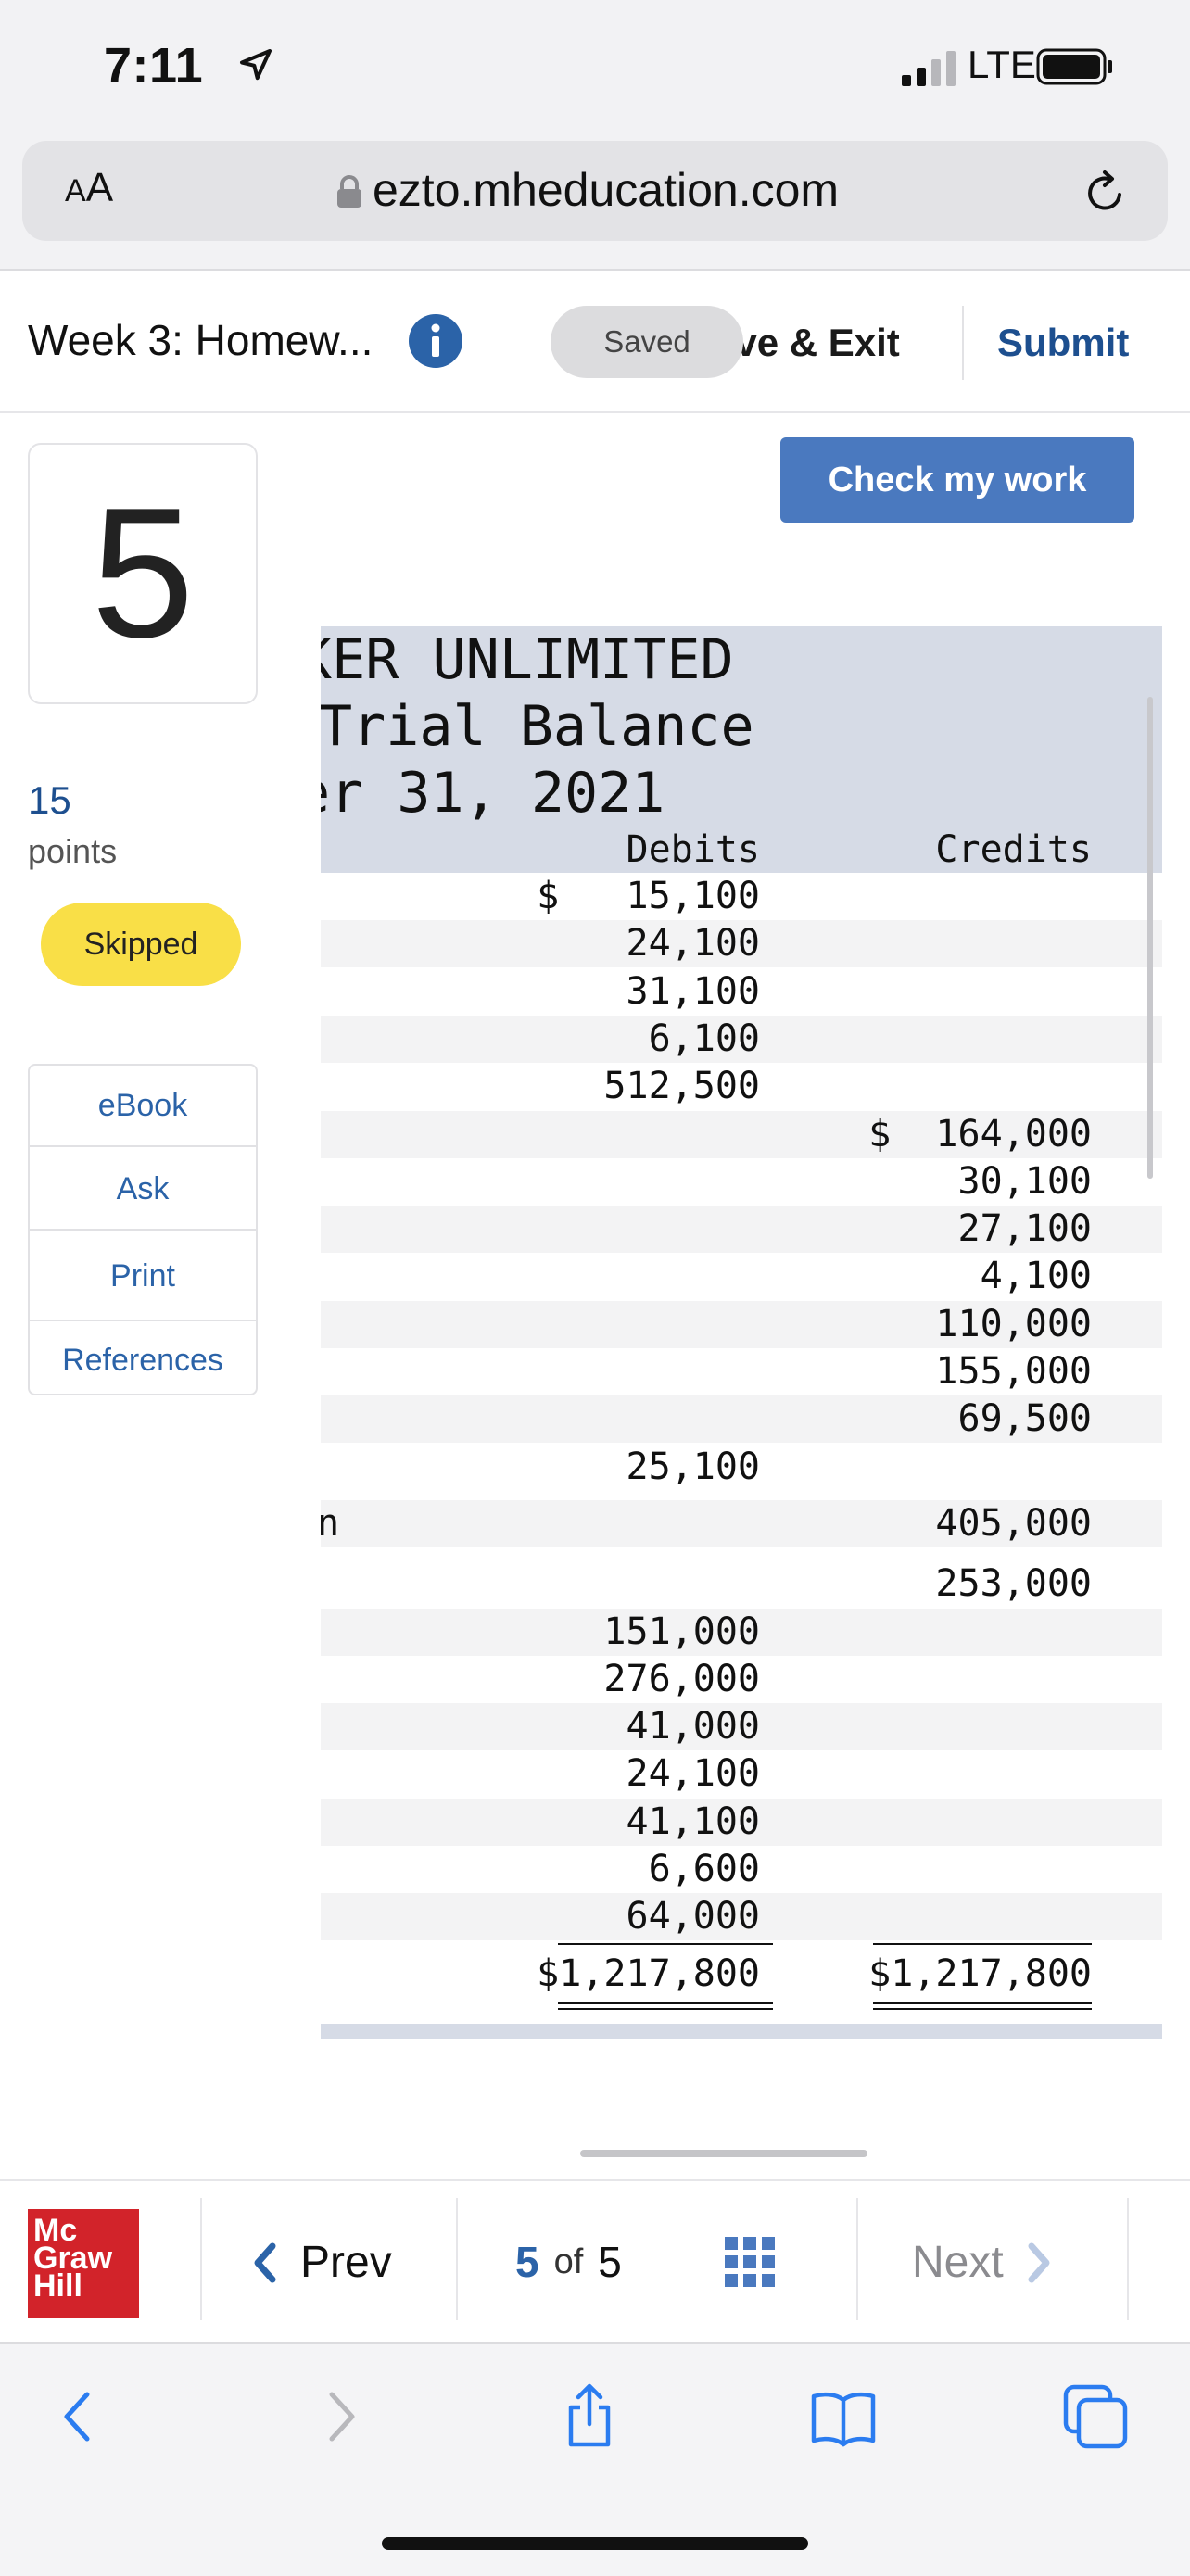 This screenshot has height=2576, width=1190. What do you see at coordinates (1063, 342) in the screenshot?
I see `submit-button: Submit` at bounding box center [1063, 342].